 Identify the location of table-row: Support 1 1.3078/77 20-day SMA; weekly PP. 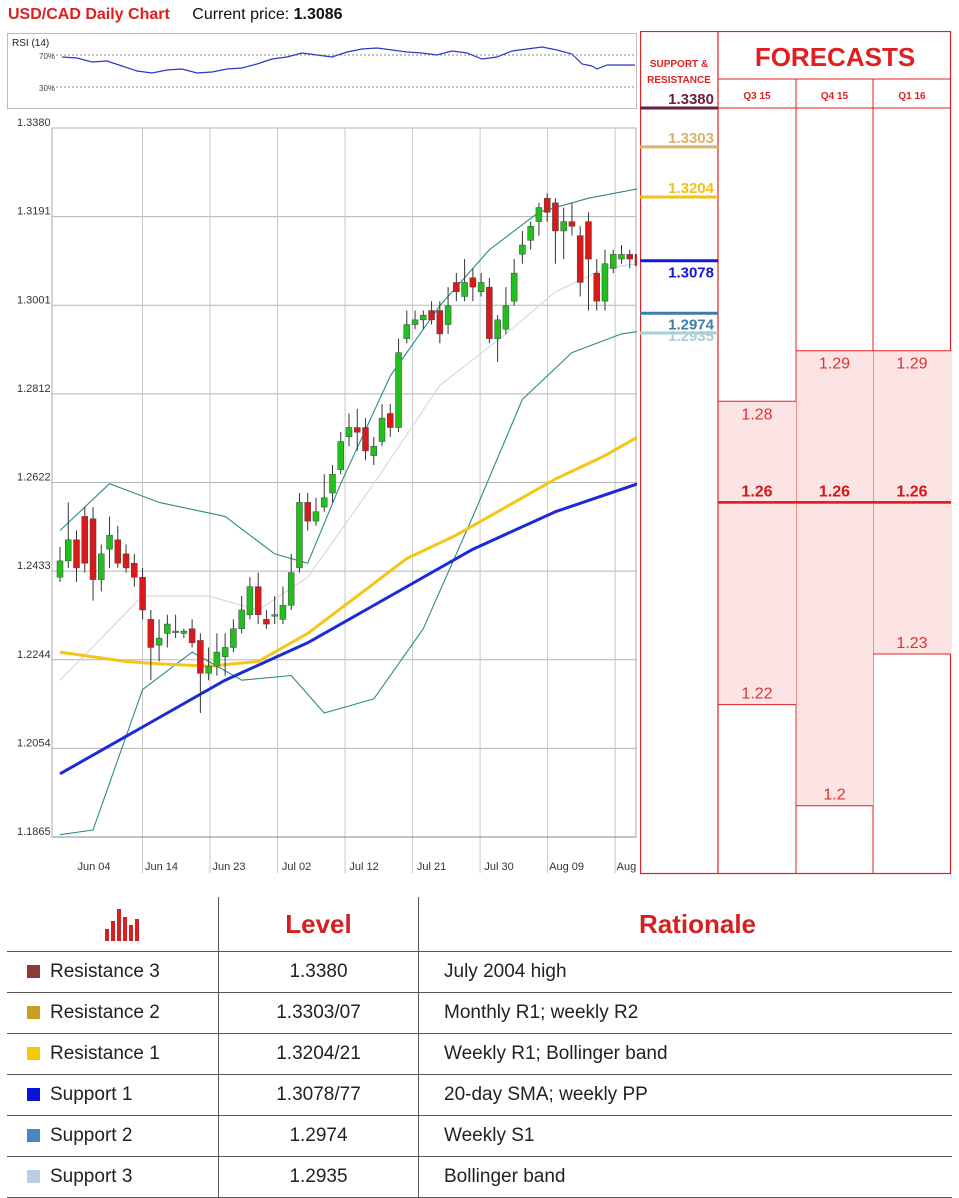
(479, 1095).